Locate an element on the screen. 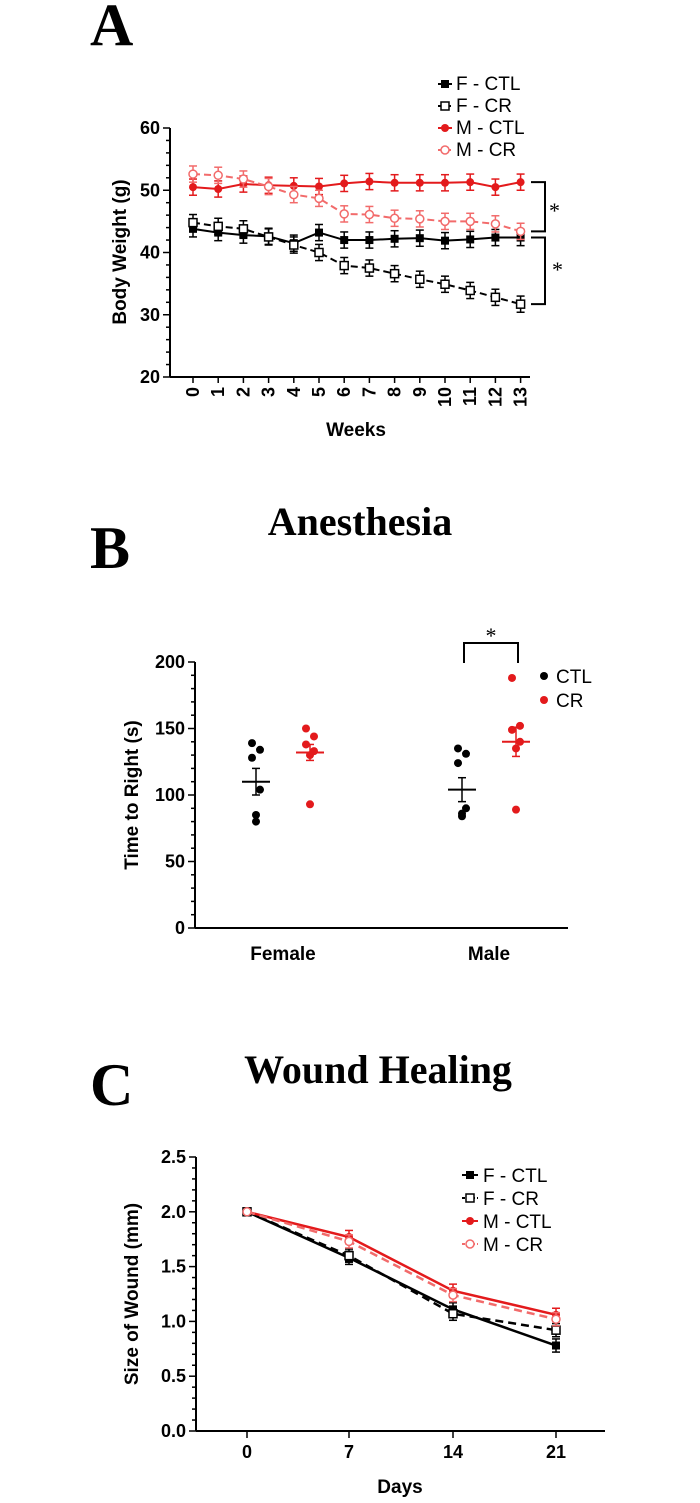 Image resolution: width=700 pixels, height=1503 pixels. x-tick-label: 14 is located at coordinates (453, 1452).